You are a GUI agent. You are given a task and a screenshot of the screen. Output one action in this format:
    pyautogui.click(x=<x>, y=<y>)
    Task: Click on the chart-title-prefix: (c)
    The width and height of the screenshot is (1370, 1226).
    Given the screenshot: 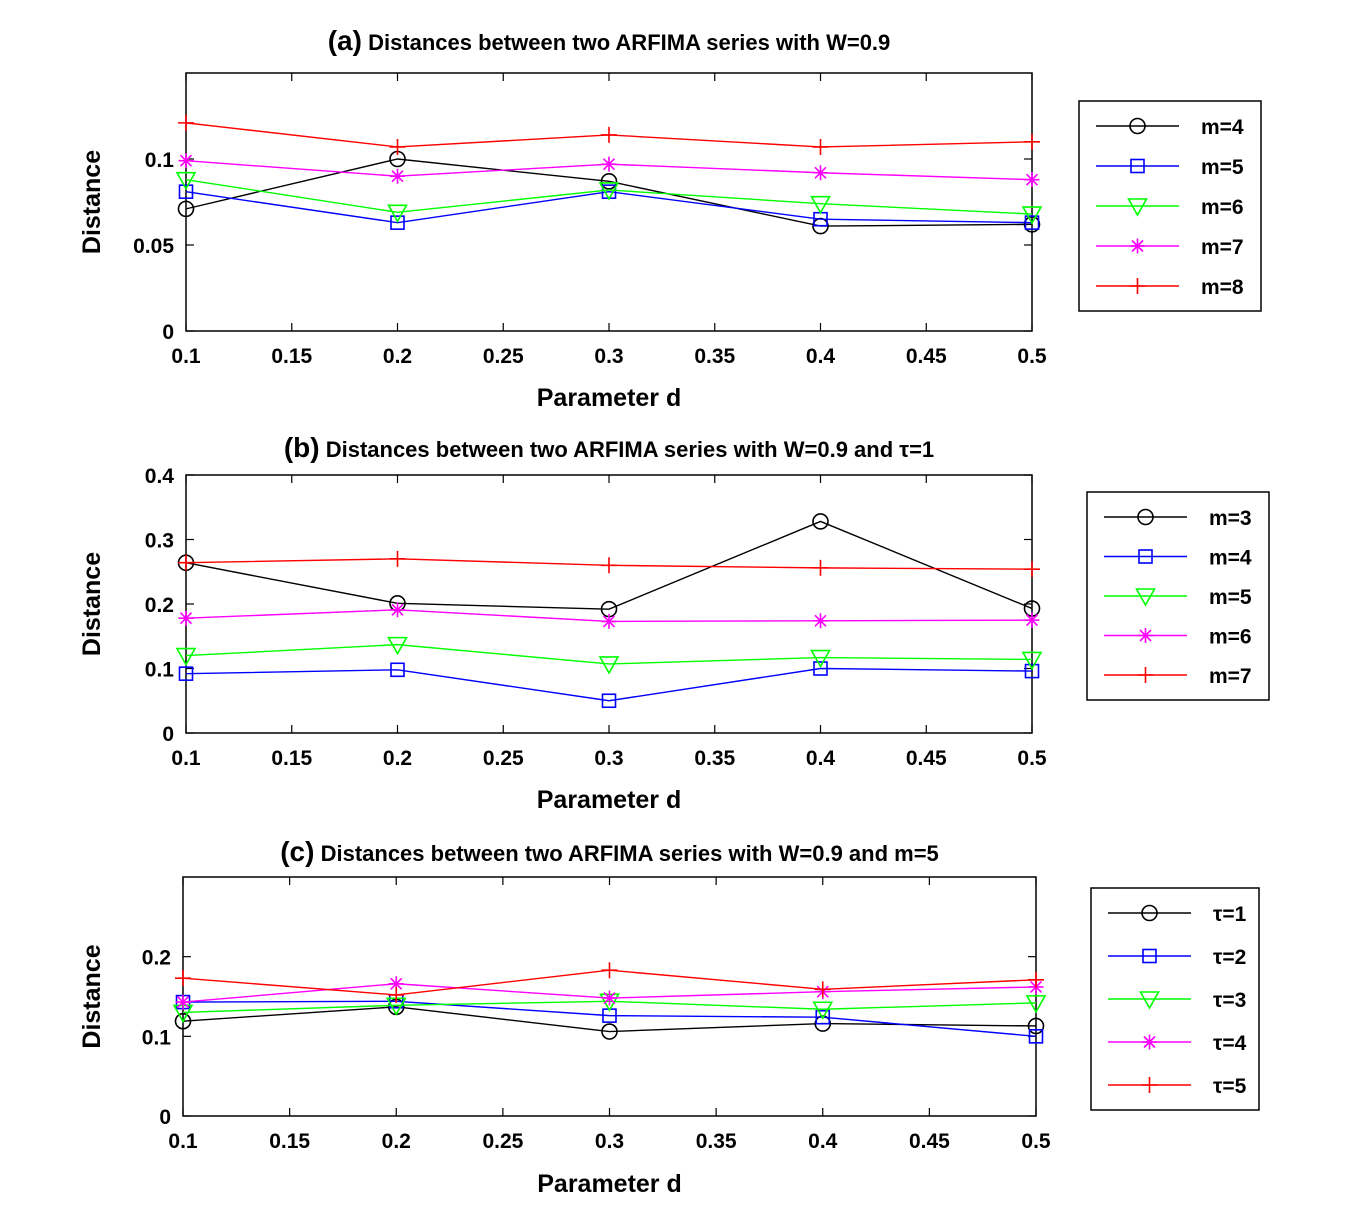 What is the action you would take?
    pyautogui.click(x=297, y=851)
    